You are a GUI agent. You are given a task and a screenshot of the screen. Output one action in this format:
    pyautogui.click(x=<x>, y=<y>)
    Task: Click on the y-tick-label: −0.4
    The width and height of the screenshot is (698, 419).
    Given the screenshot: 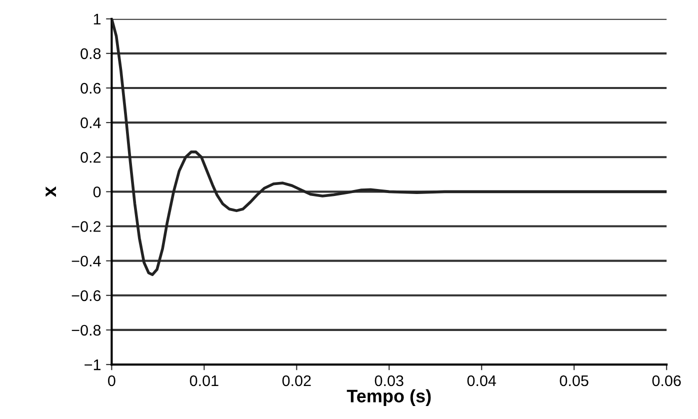 What is the action you would take?
    pyautogui.click(x=86, y=261)
    